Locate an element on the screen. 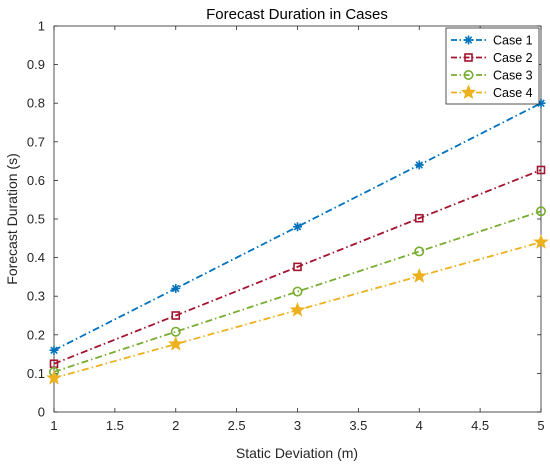 The height and width of the screenshot is (466, 550). y-tick-label: 1 is located at coordinates (41, 26).